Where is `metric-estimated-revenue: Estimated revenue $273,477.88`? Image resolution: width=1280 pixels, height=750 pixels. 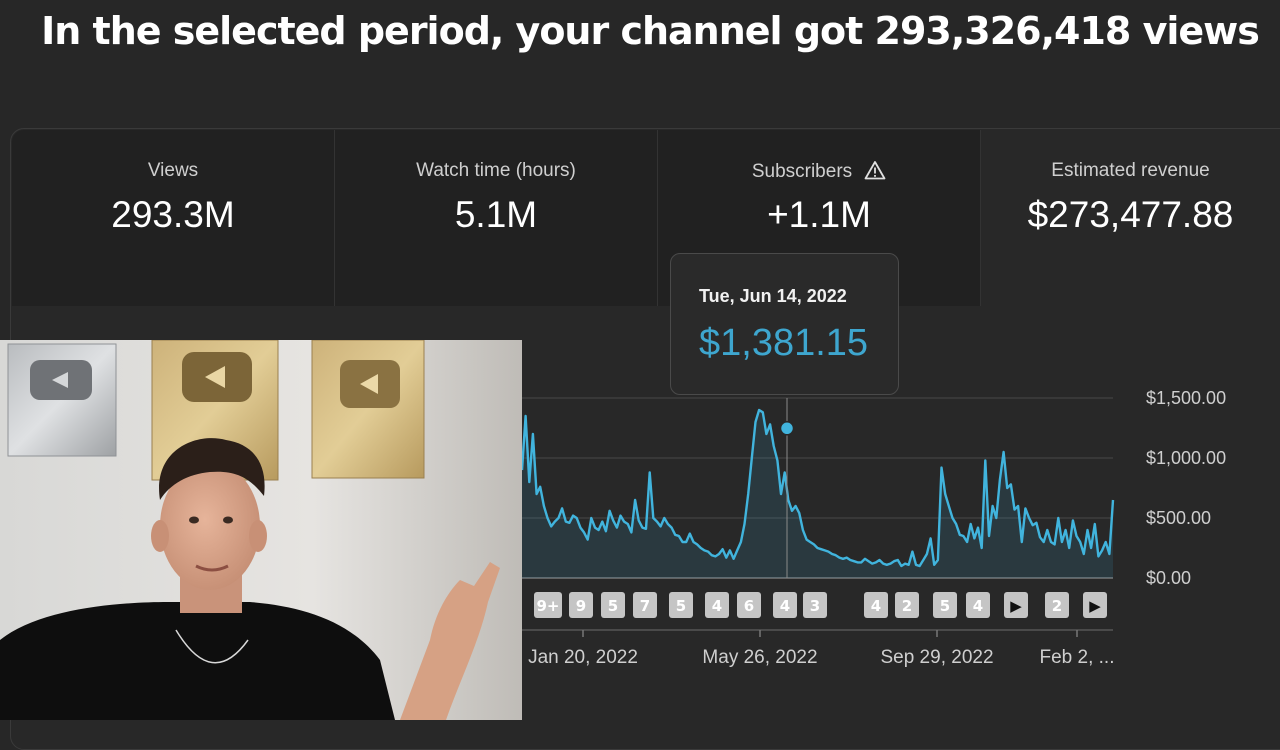
metric-estimated-revenue: Estimated revenue $273,477.88 is located at coordinates (1130, 218).